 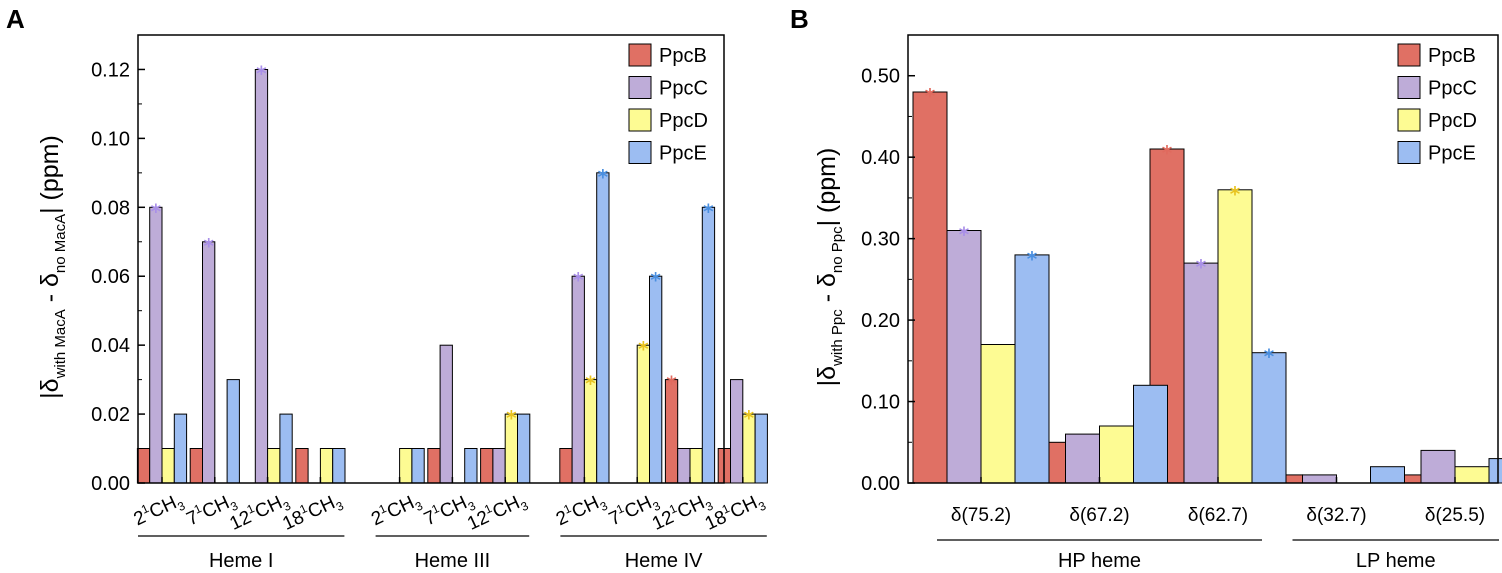 I want to click on y-tick-label: 0.50, so click(x=880, y=77).